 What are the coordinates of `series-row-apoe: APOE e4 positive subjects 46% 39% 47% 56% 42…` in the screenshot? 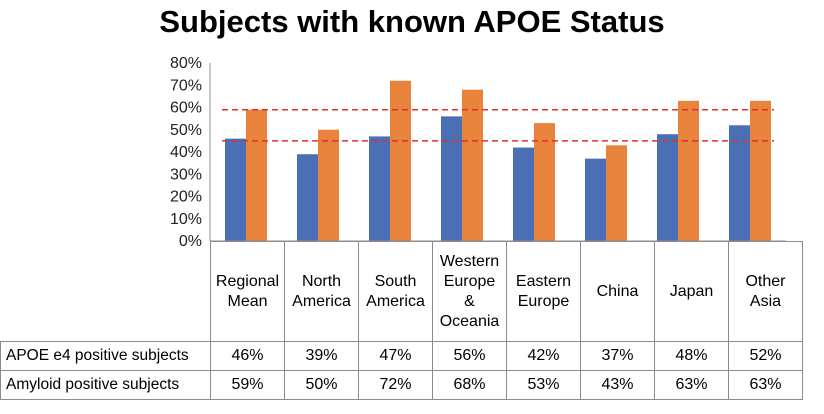 It's located at (401, 356).